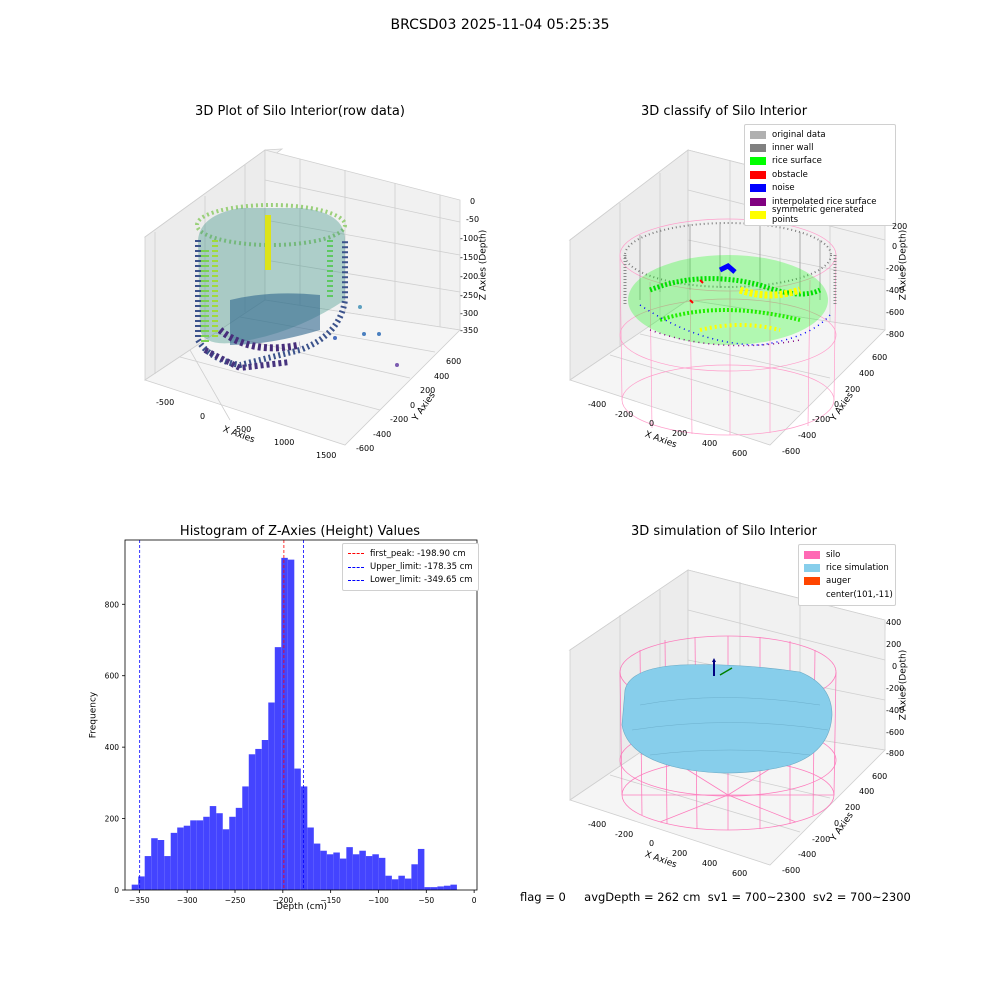  I want to click on raw-ytick-2: -400, so click(382, 434).